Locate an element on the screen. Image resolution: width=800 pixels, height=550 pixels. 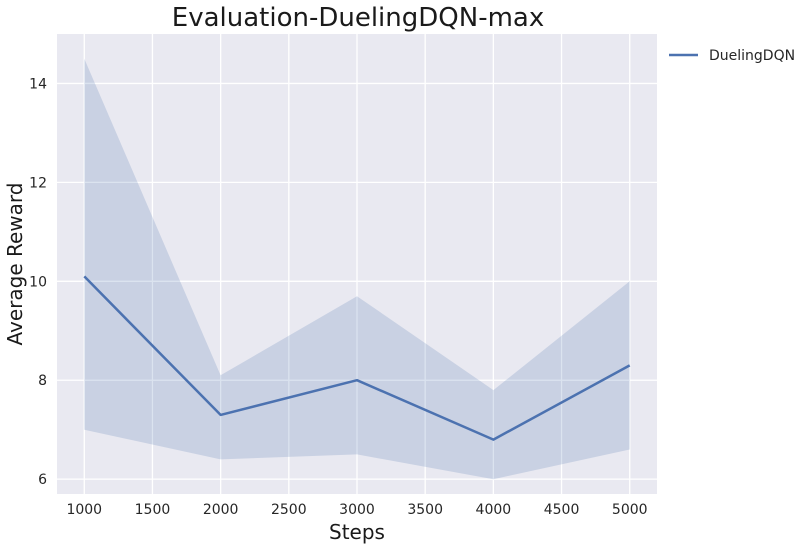
legend-label-duelingdqn: DuelingDQN is located at coordinates (752, 56).